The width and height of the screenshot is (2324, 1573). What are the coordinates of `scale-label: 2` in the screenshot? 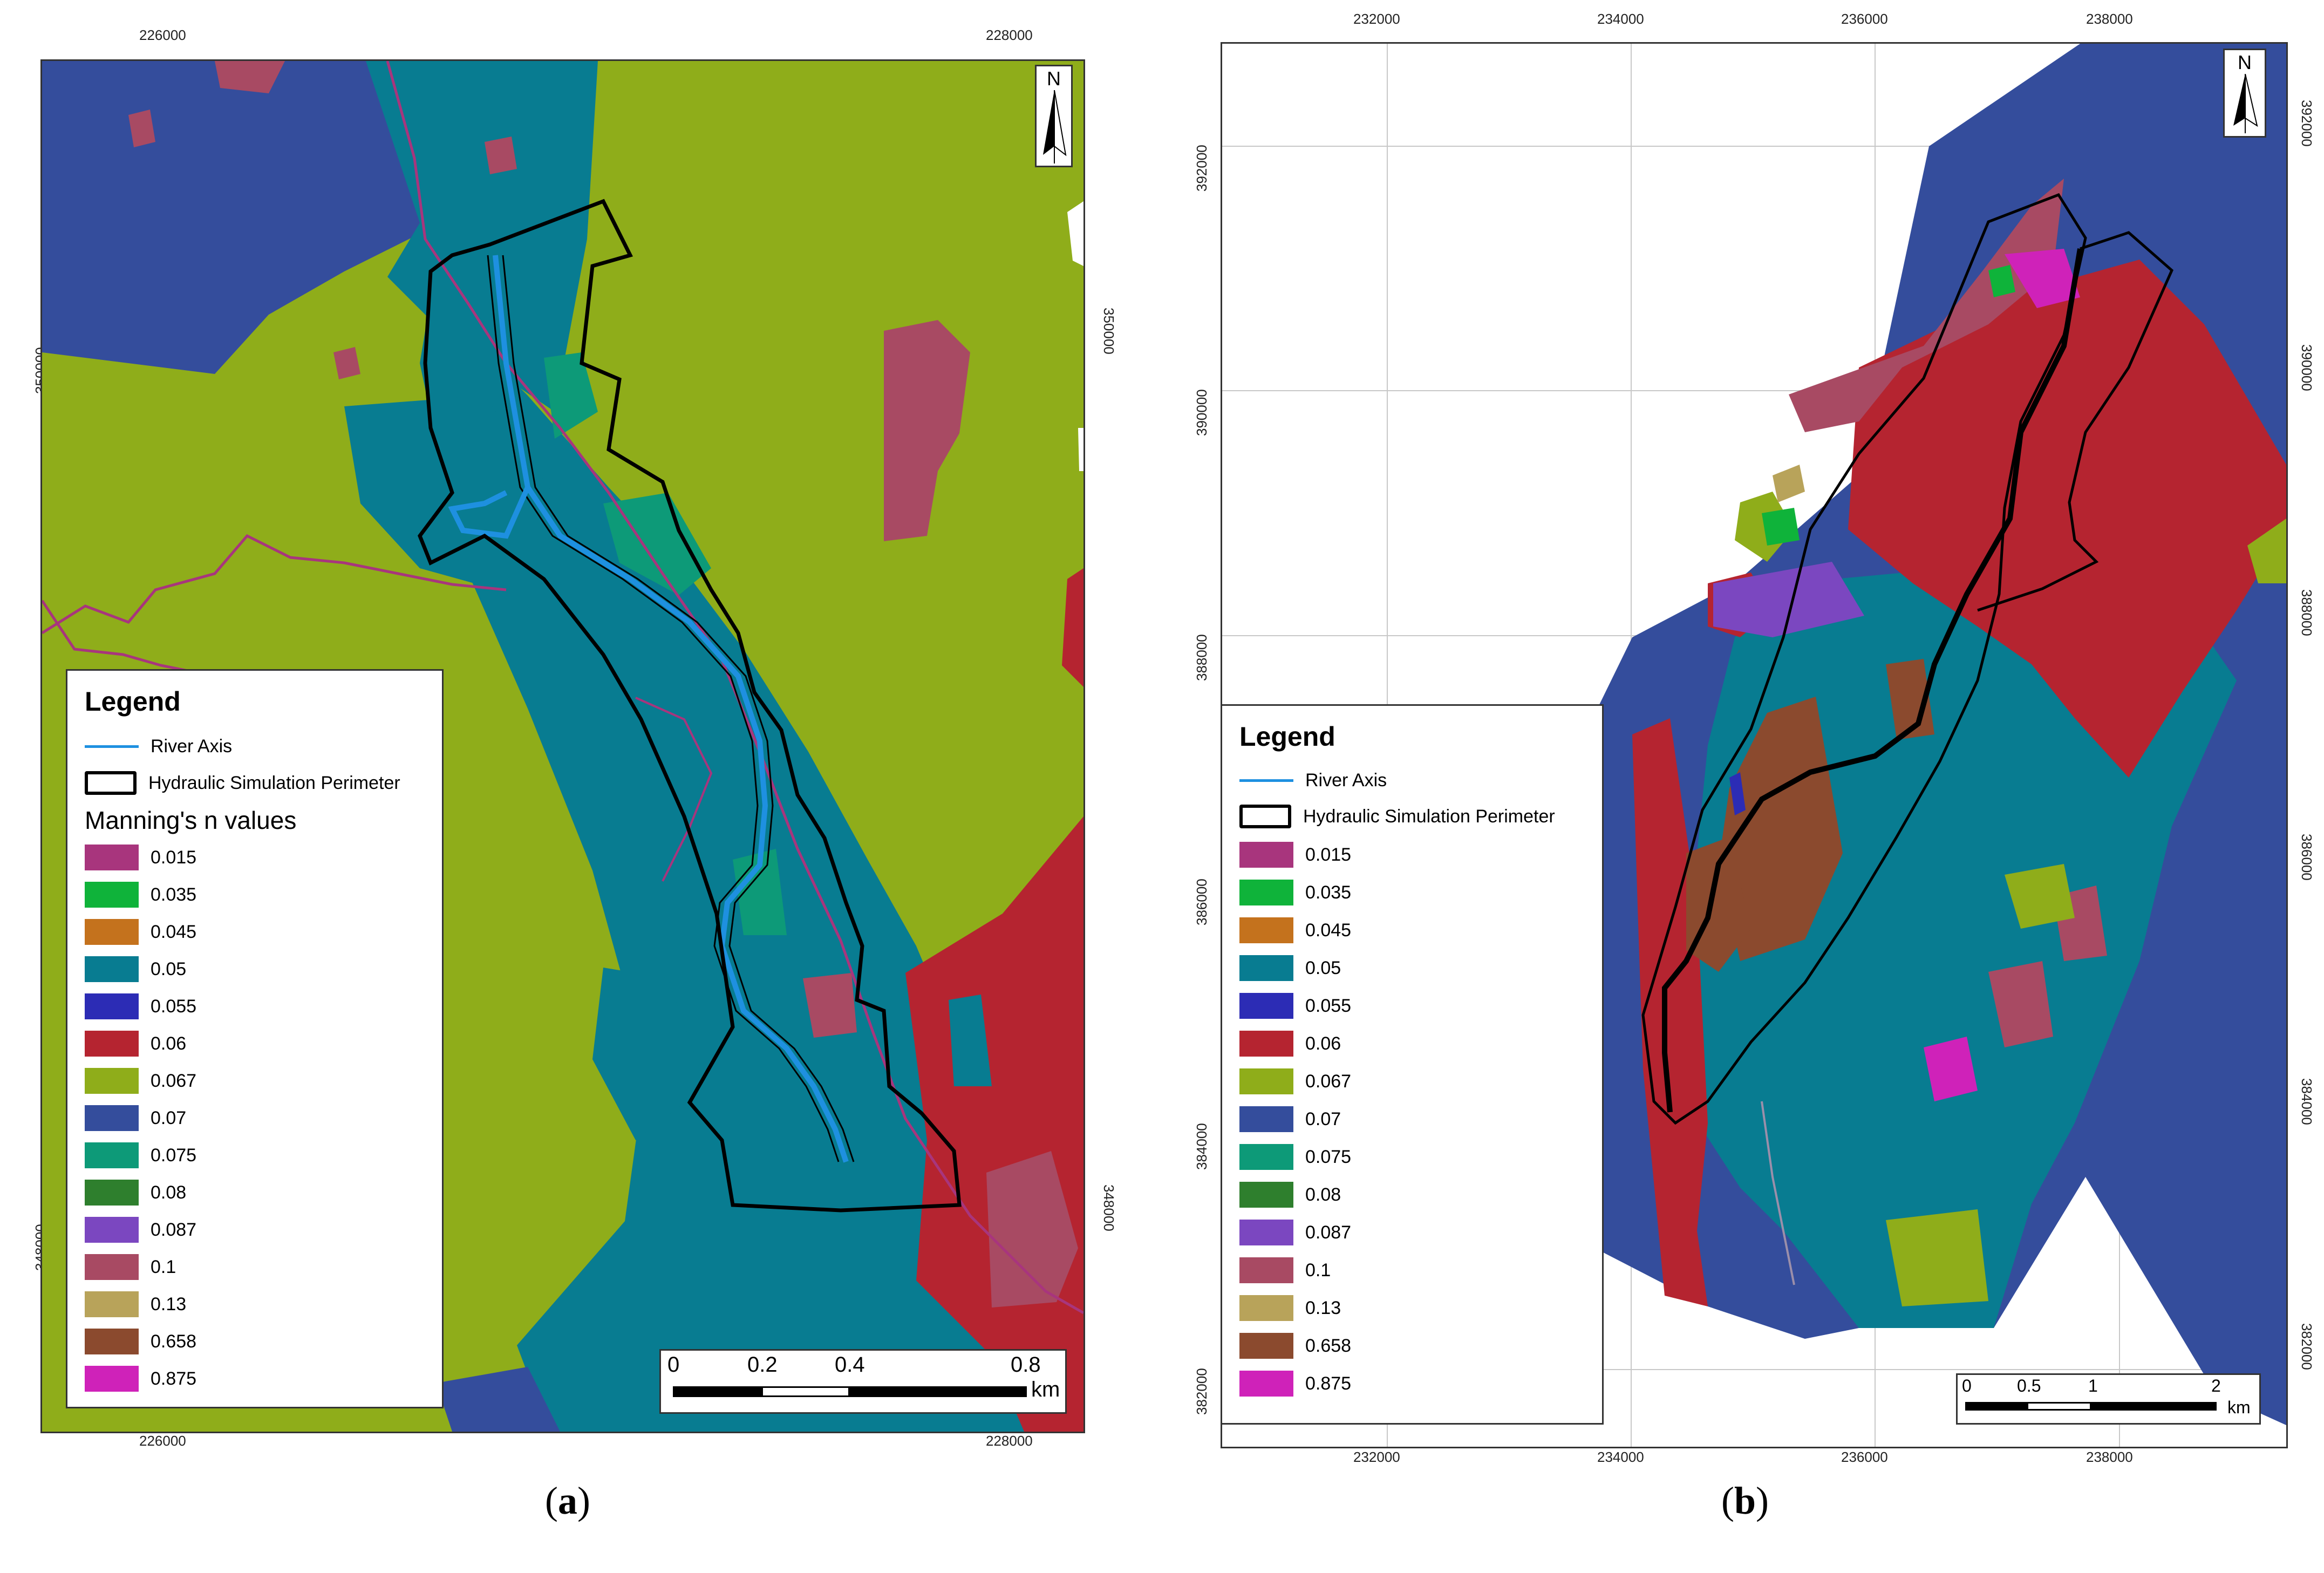 It's located at (2216, 1385).